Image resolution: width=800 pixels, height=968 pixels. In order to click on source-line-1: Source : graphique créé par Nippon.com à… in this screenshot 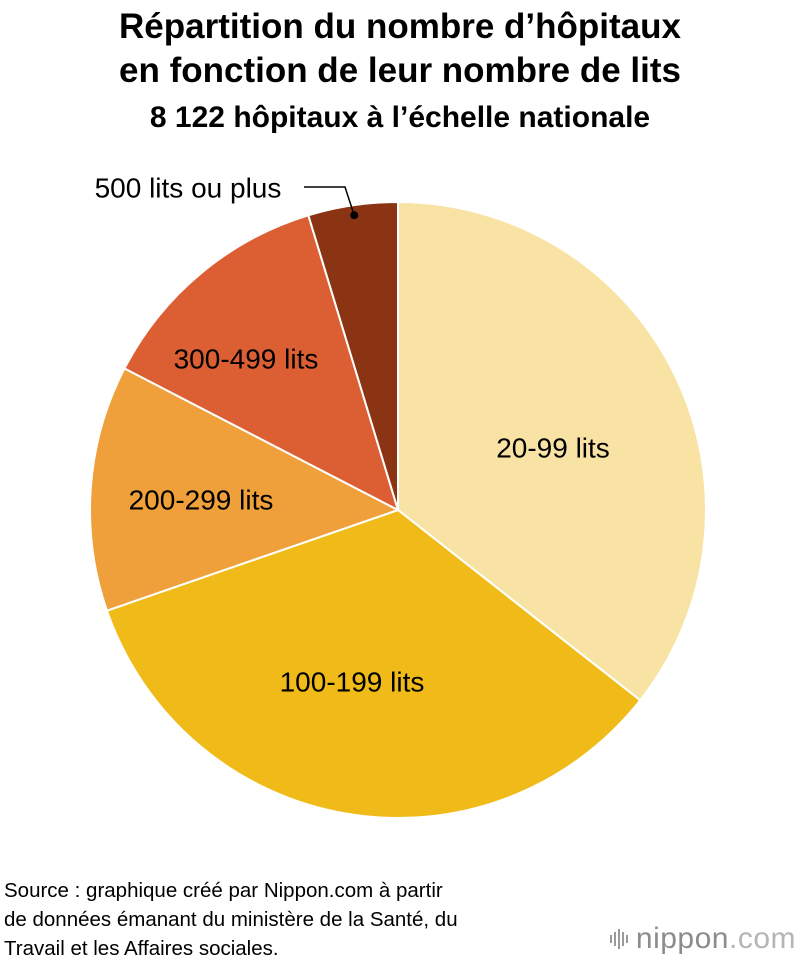, I will do `click(223, 890)`.